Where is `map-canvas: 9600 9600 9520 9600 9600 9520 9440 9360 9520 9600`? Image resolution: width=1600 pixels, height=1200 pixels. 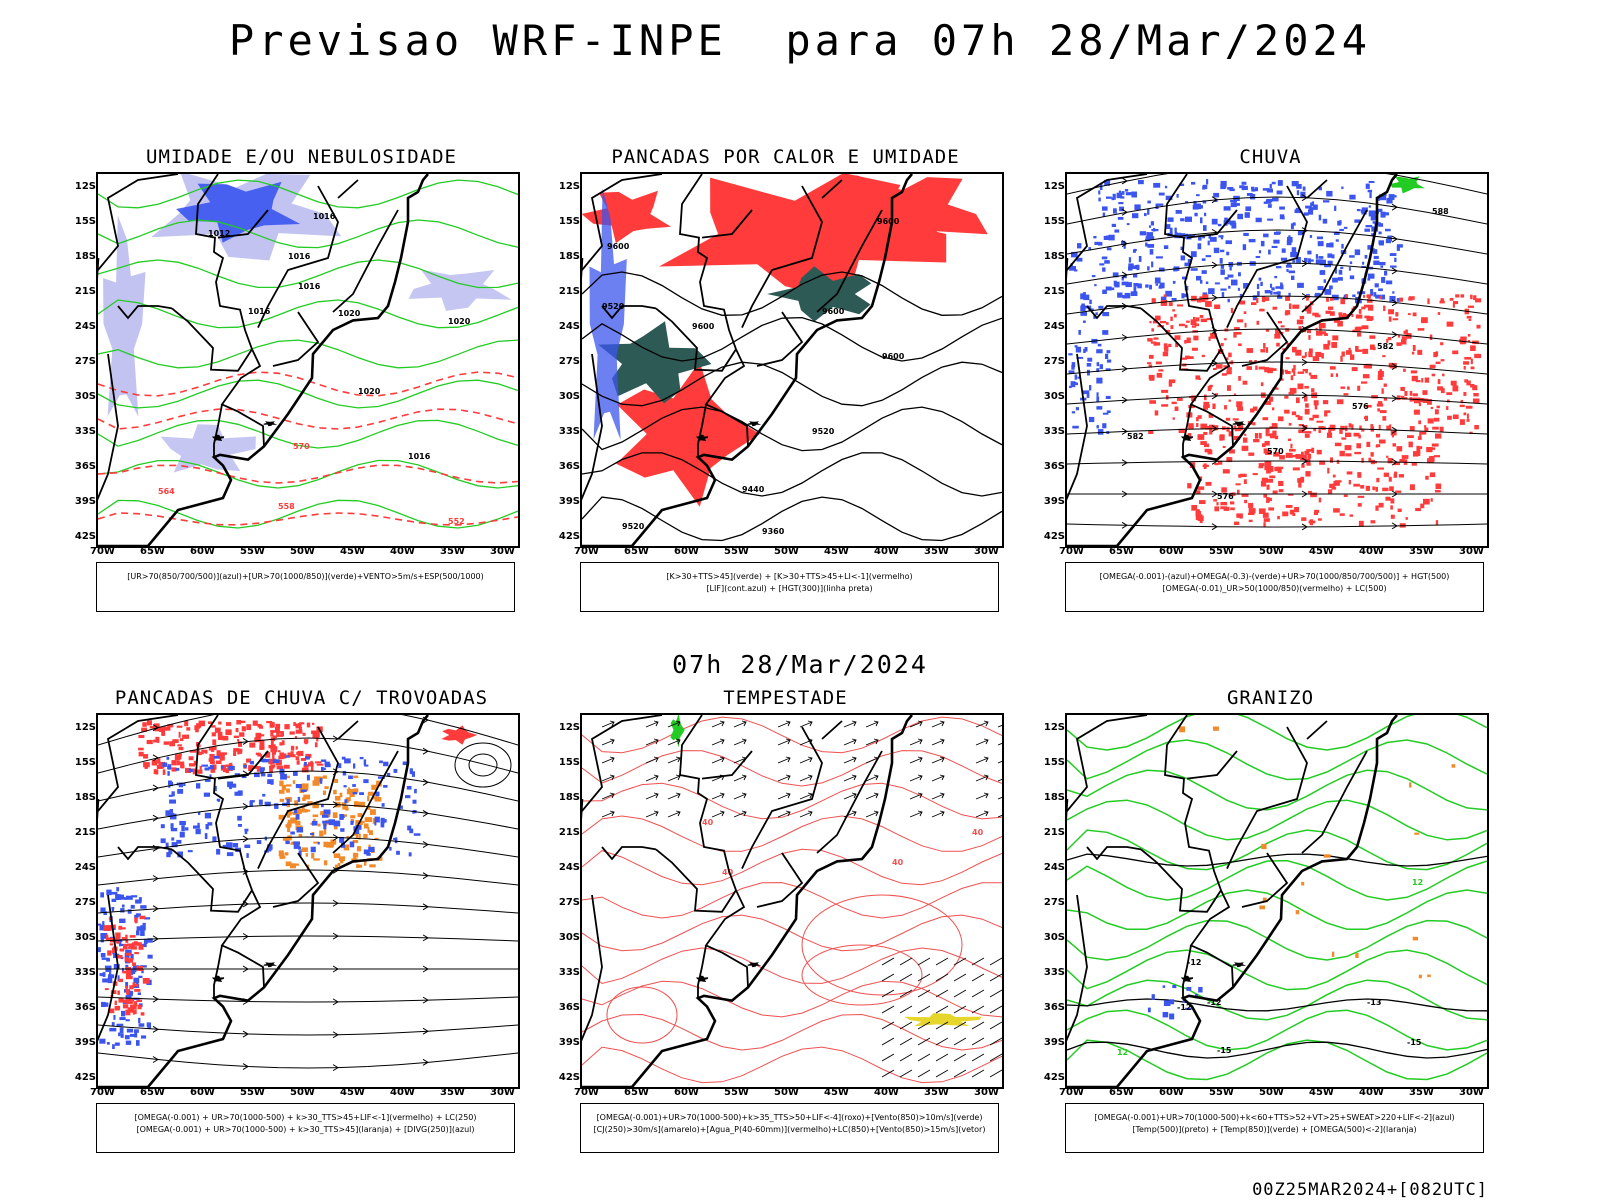 map-canvas: 9600 9600 9520 9600 9600 9520 9440 9360 9520 9600 is located at coordinates (792, 360).